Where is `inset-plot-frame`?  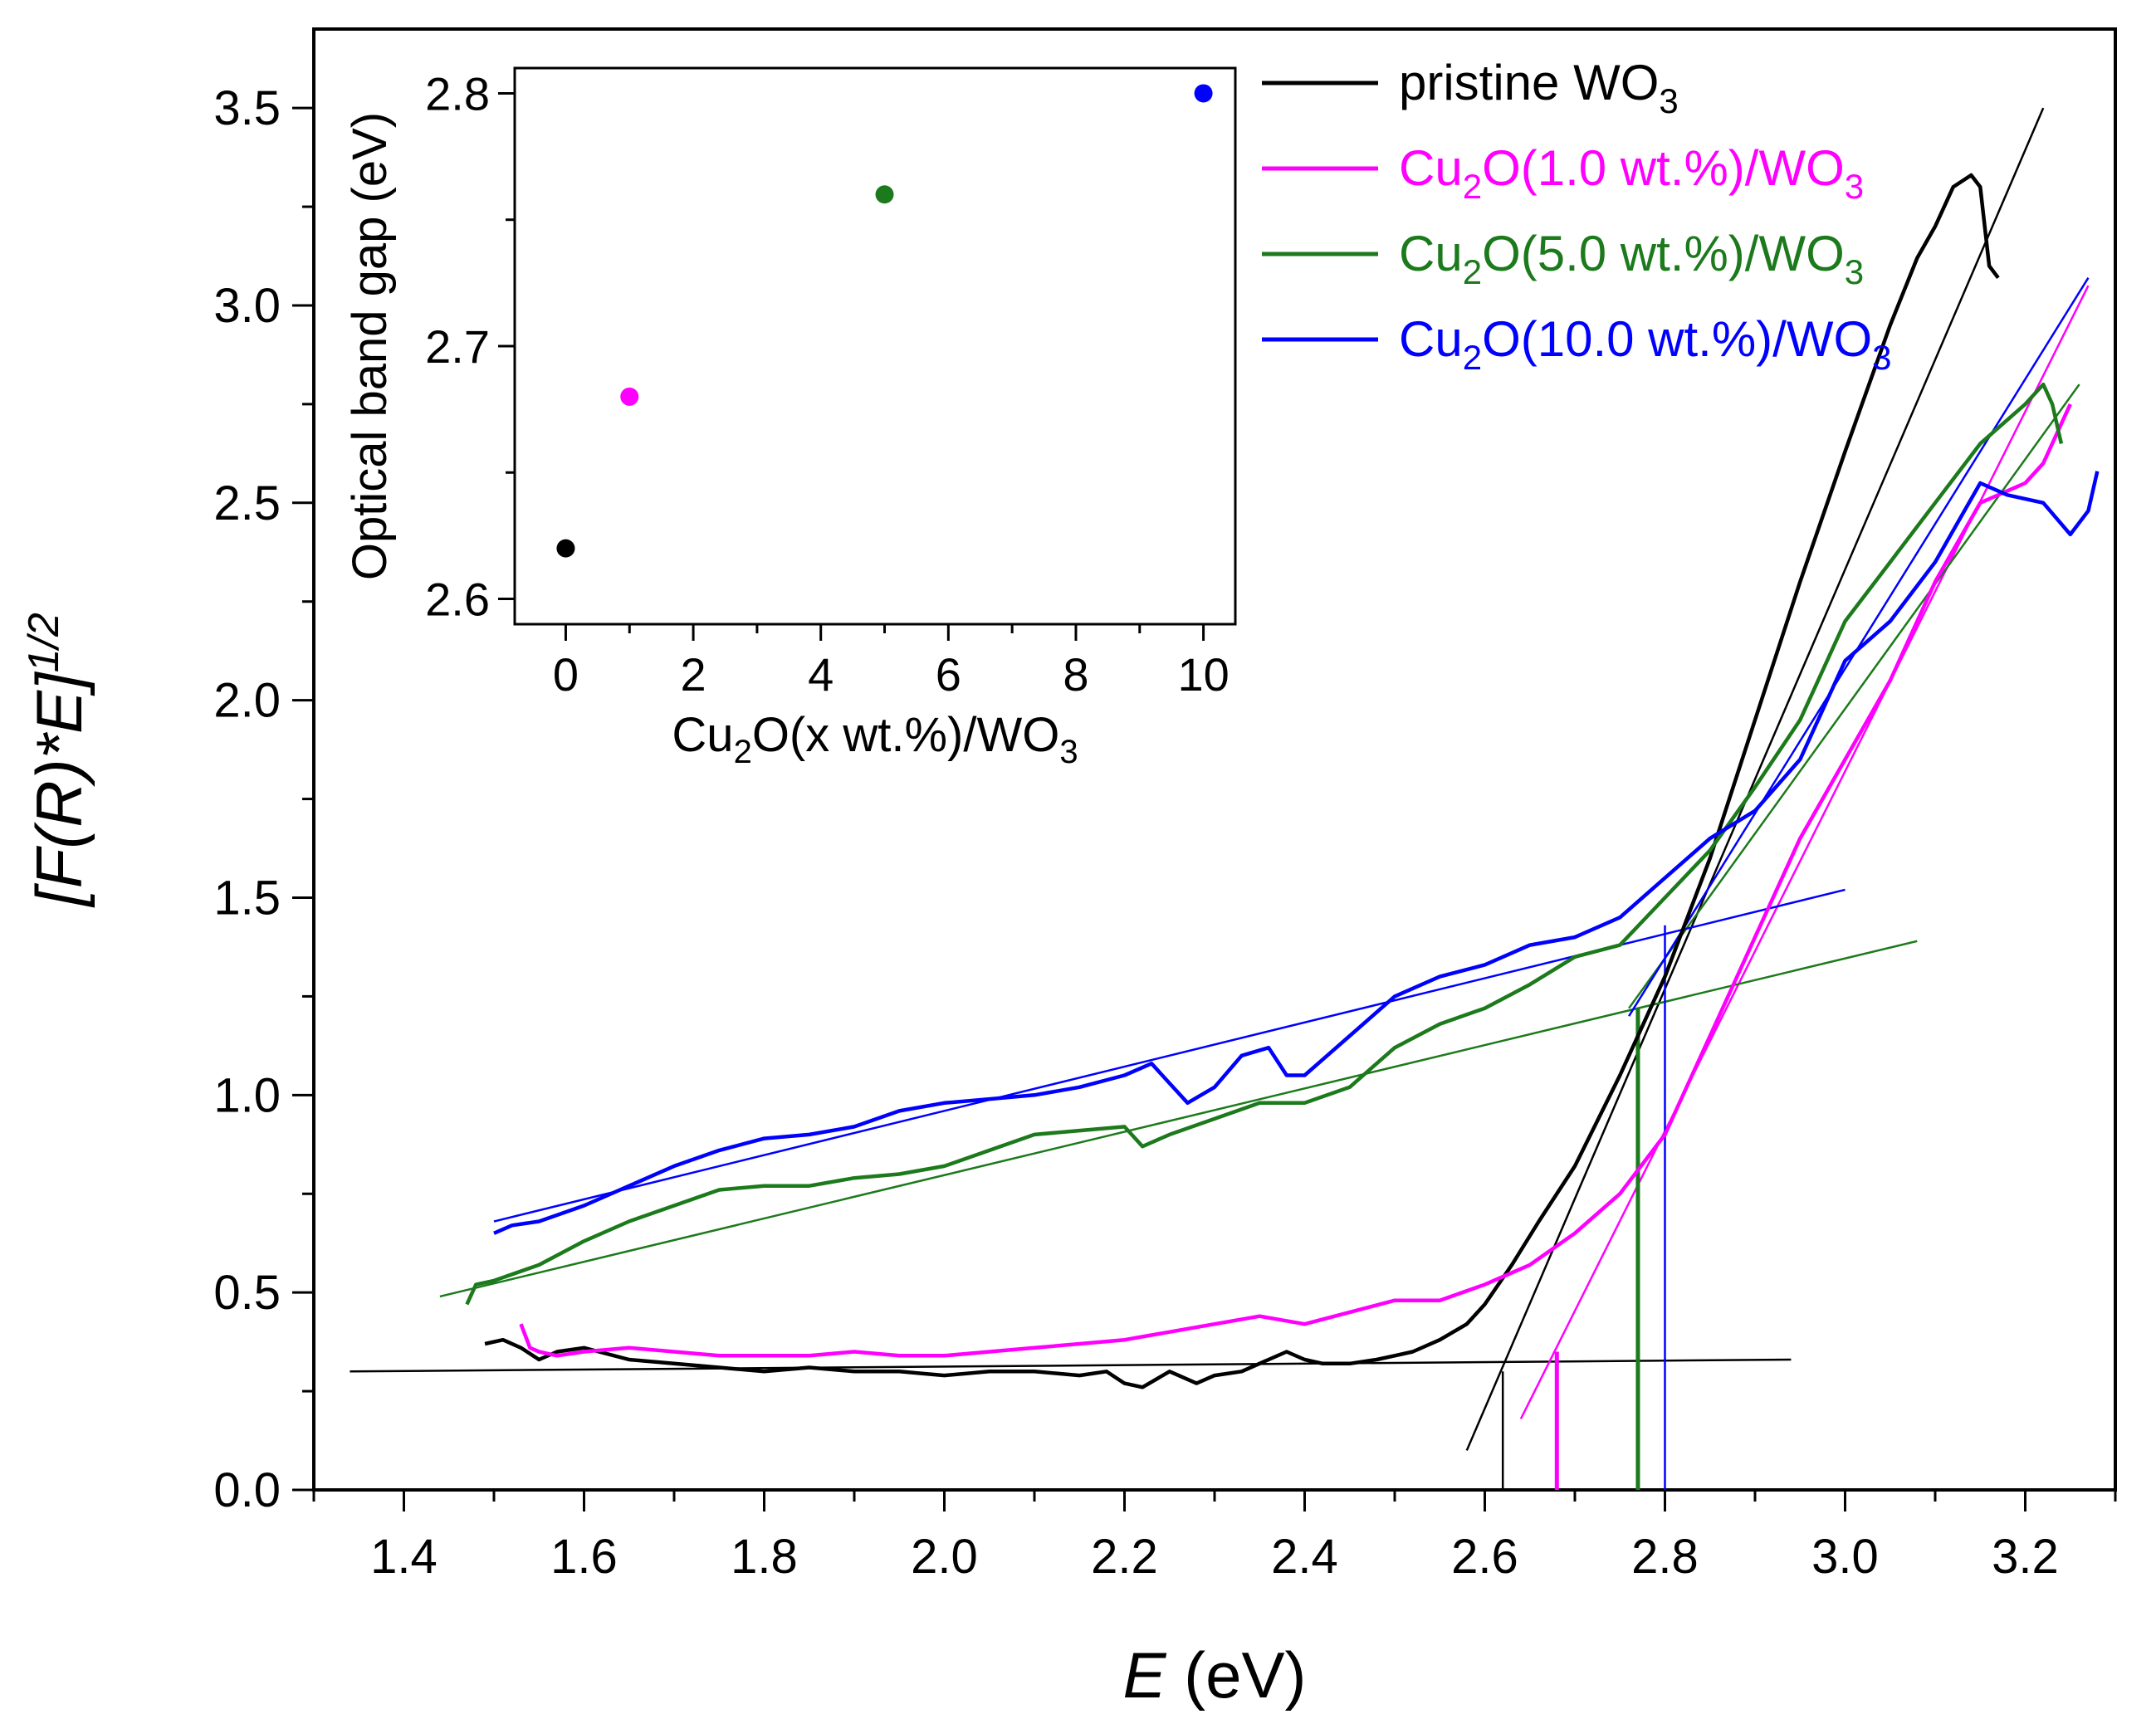 inset-plot-frame is located at coordinates (875, 346).